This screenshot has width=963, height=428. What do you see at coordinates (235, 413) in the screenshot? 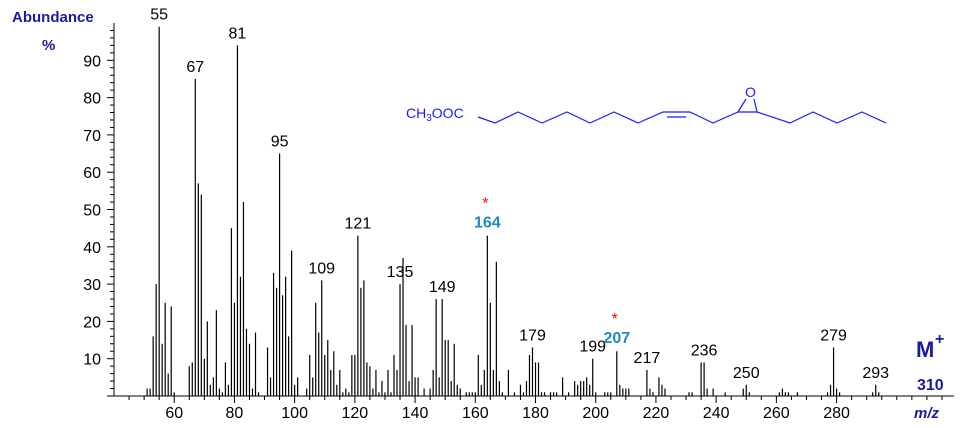
I see `x-tick-label: 80` at bounding box center [235, 413].